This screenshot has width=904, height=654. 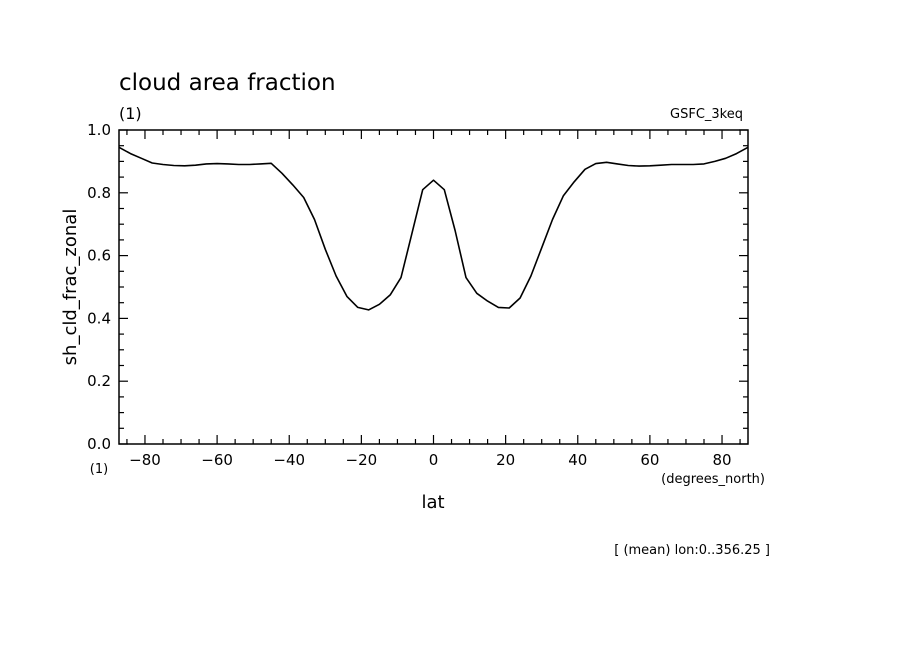 I want to click on y-tick-label: 0.0, so click(x=99, y=444).